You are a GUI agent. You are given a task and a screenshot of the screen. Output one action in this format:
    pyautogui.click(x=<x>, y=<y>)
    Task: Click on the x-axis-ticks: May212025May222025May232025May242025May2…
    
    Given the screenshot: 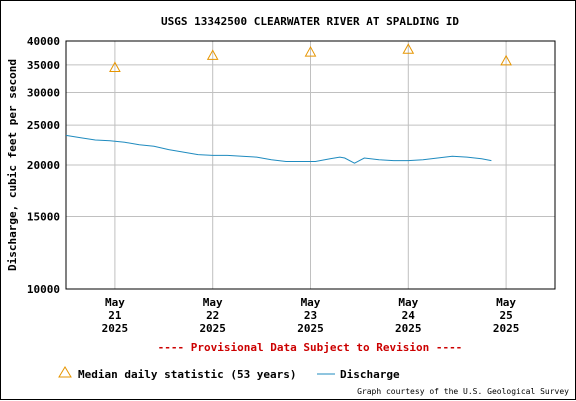 What is the action you would take?
    pyautogui.click(x=311, y=315)
    